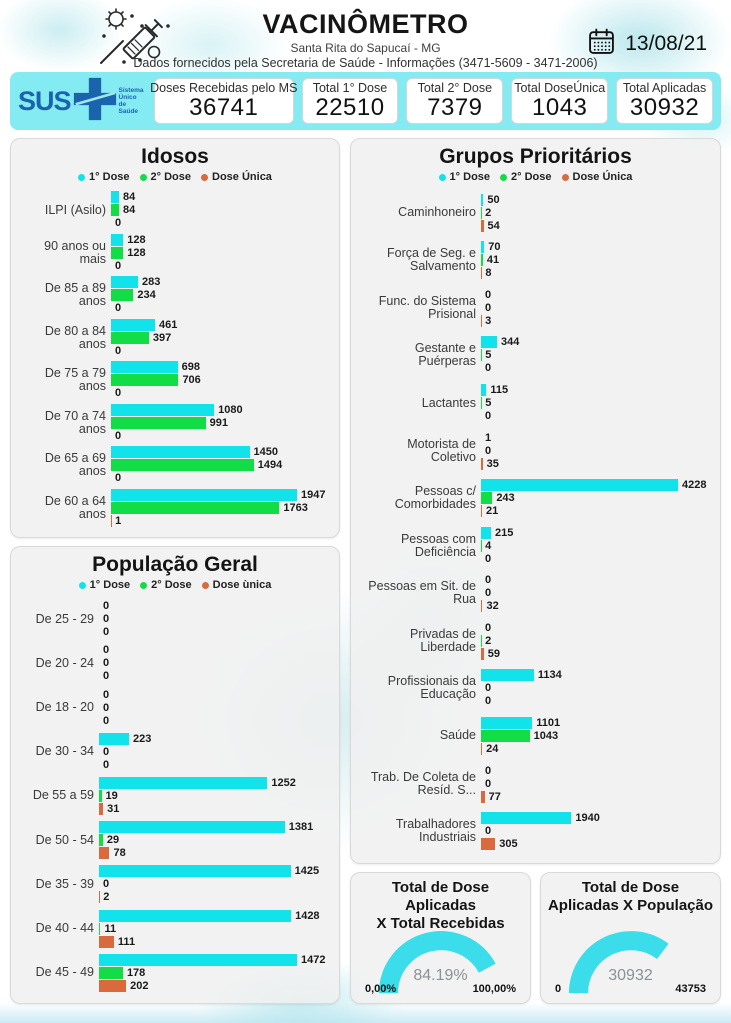  What do you see at coordinates (535, 783) in the screenshot?
I see `chart-row: Trab. De Coleta de Resíd. S... 0 0 77` at bounding box center [535, 783].